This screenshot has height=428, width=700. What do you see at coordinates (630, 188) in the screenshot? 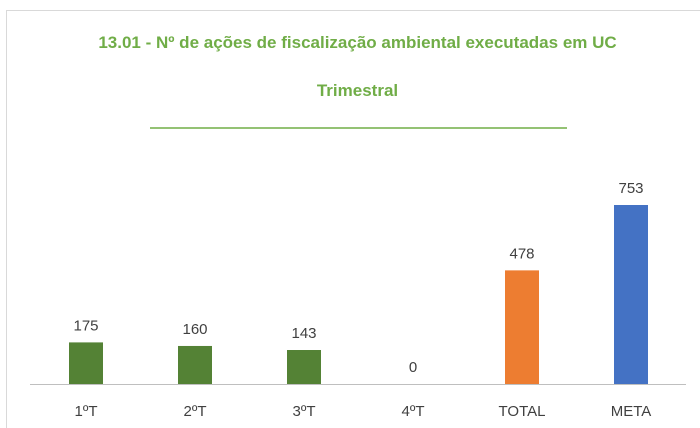
I see `value-label: 753` at bounding box center [630, 188].